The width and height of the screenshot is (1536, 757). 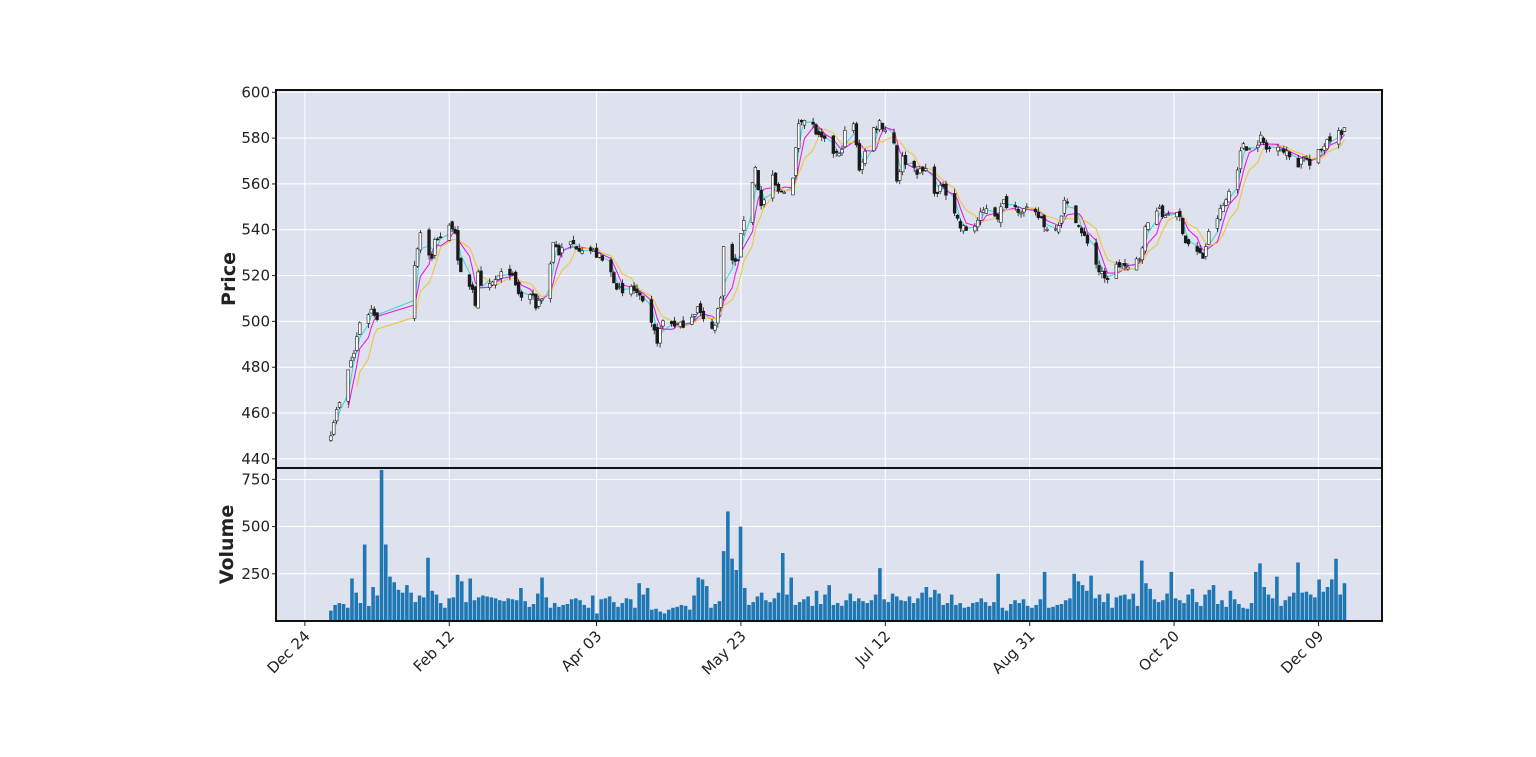 What do you see at coordinates (258, 275) in the screenshot?
I see `price-y-ticks: 440 460 480 500 520 540 560 580 600` at bounding box center [258, 275].